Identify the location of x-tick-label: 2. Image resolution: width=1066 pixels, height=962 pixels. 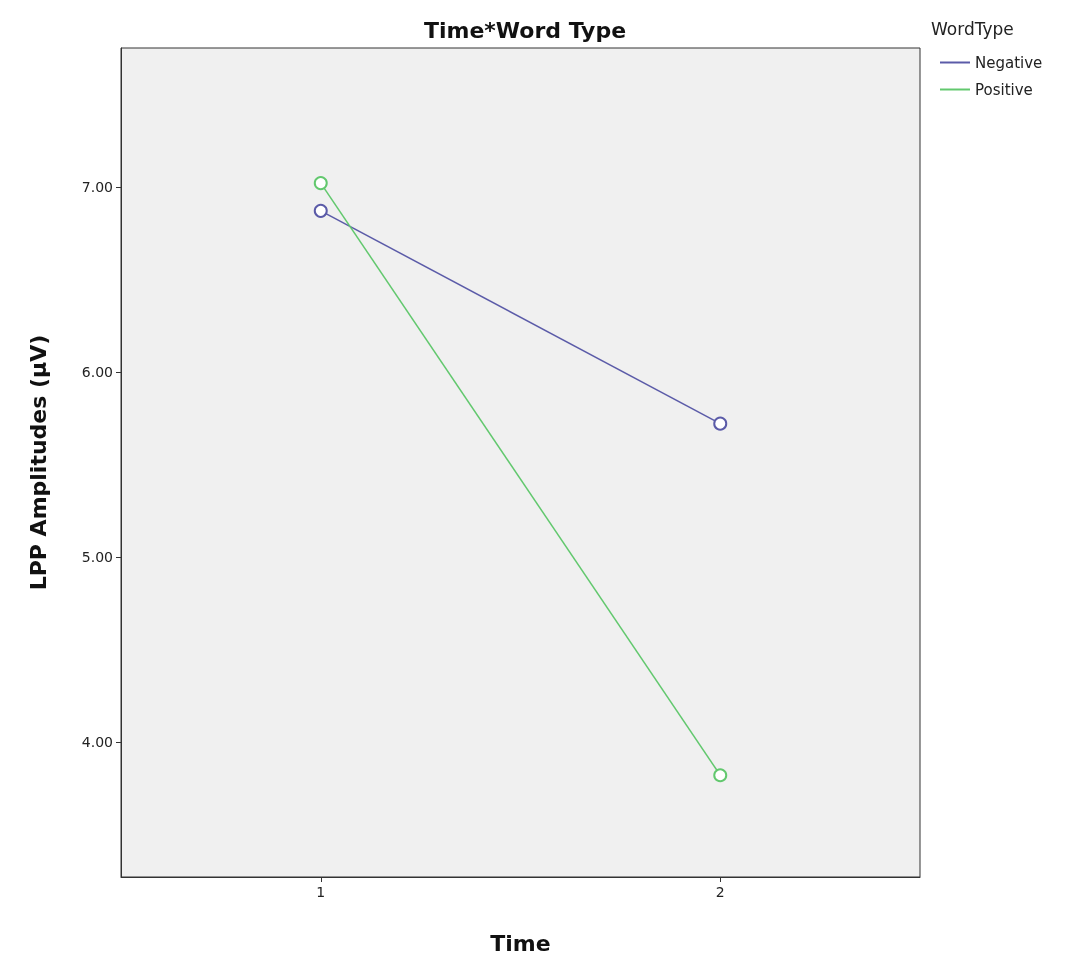
(720, 892).